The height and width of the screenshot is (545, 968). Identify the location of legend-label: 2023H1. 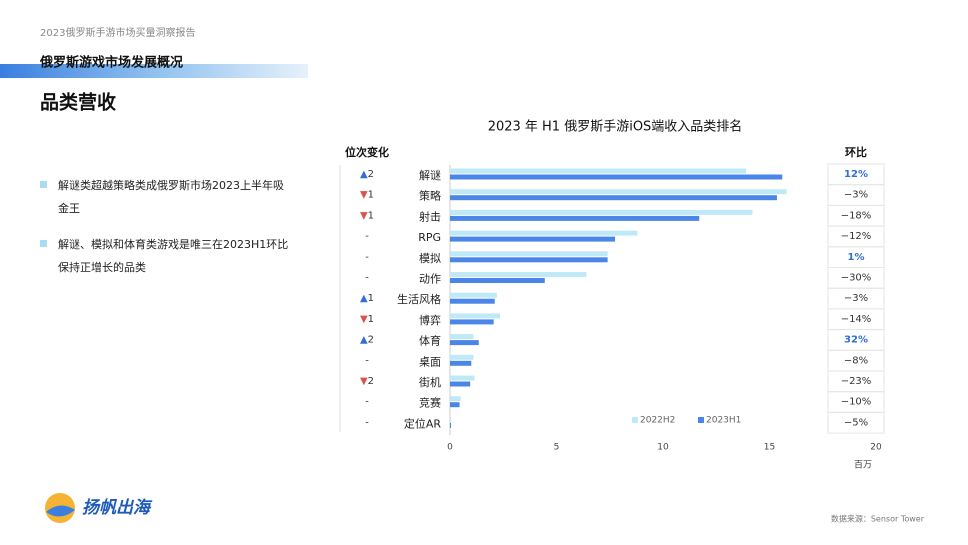
(723, 421).